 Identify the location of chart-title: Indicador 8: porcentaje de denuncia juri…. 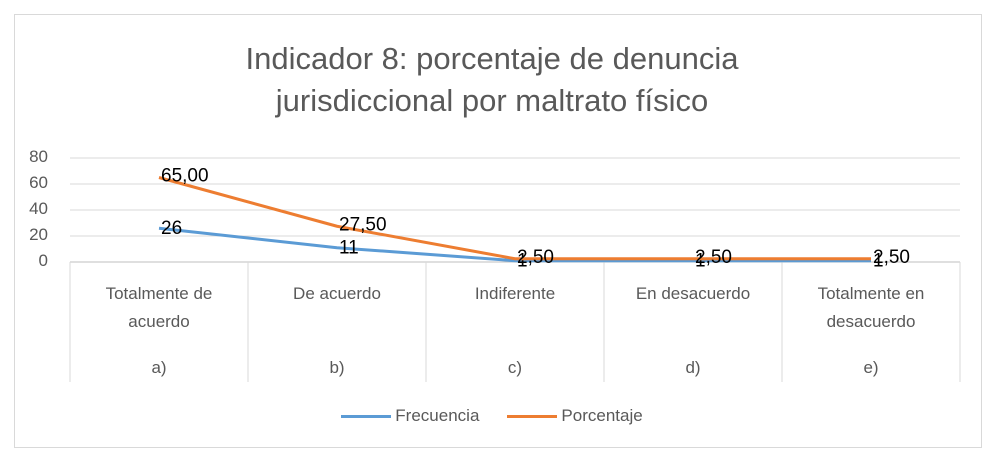
(492, 79).